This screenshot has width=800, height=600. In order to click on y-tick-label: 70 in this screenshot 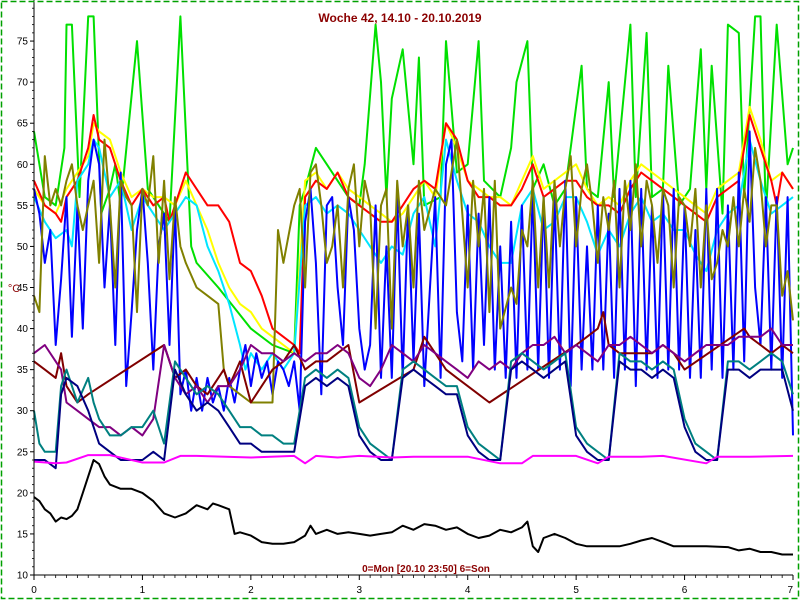, I will do `click(23, 83)`.